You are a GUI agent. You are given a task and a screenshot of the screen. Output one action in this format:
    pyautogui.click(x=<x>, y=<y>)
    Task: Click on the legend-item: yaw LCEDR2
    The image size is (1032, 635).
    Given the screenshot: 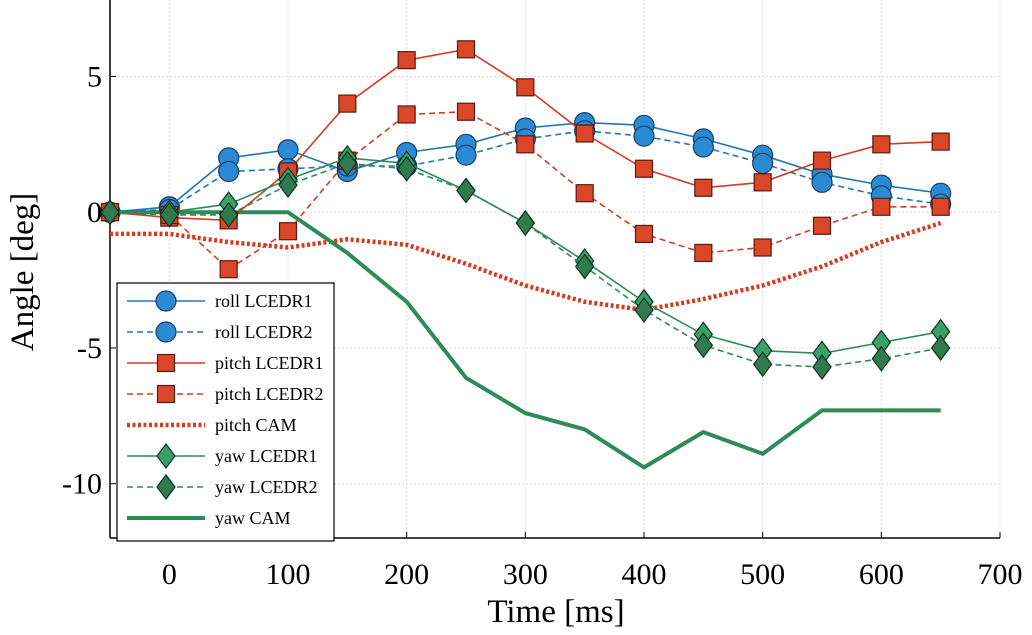 What is the action you would take?
    pyautogui.click(x=222, y=487)
    